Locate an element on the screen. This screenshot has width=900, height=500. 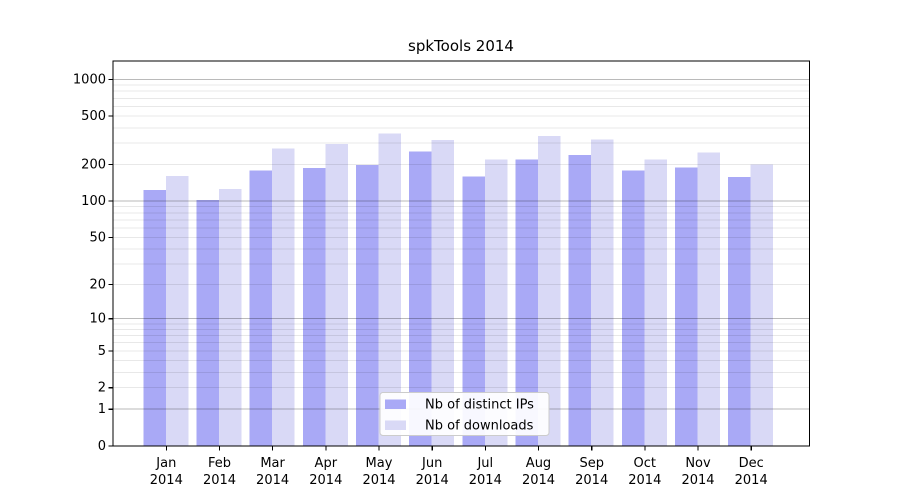
bar-downloads-sep is located at coordinates (602, 292).